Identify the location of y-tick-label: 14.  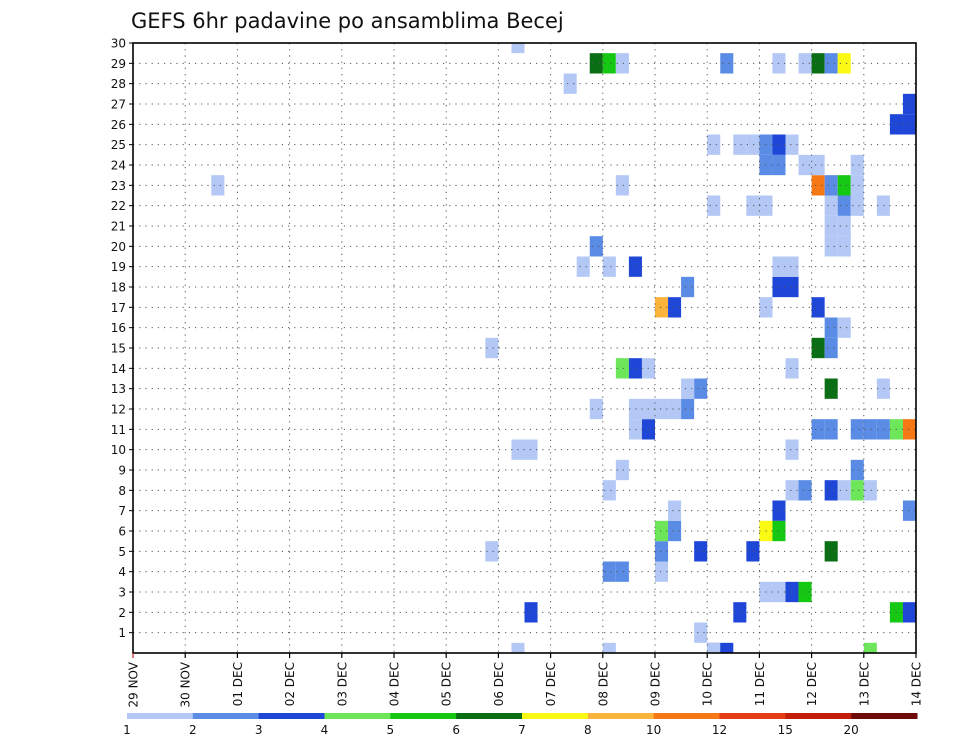
(118, 369).